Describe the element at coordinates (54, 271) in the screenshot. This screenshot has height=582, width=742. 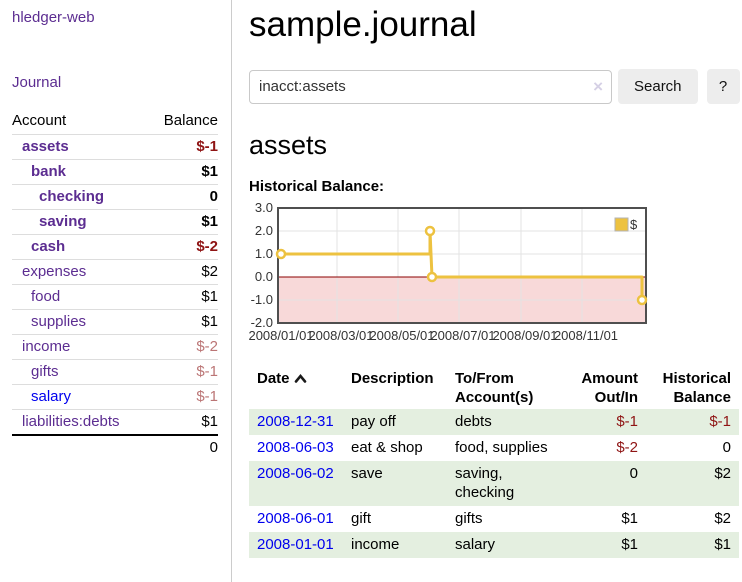
I see `account-link-expenses: expenses` at that location.